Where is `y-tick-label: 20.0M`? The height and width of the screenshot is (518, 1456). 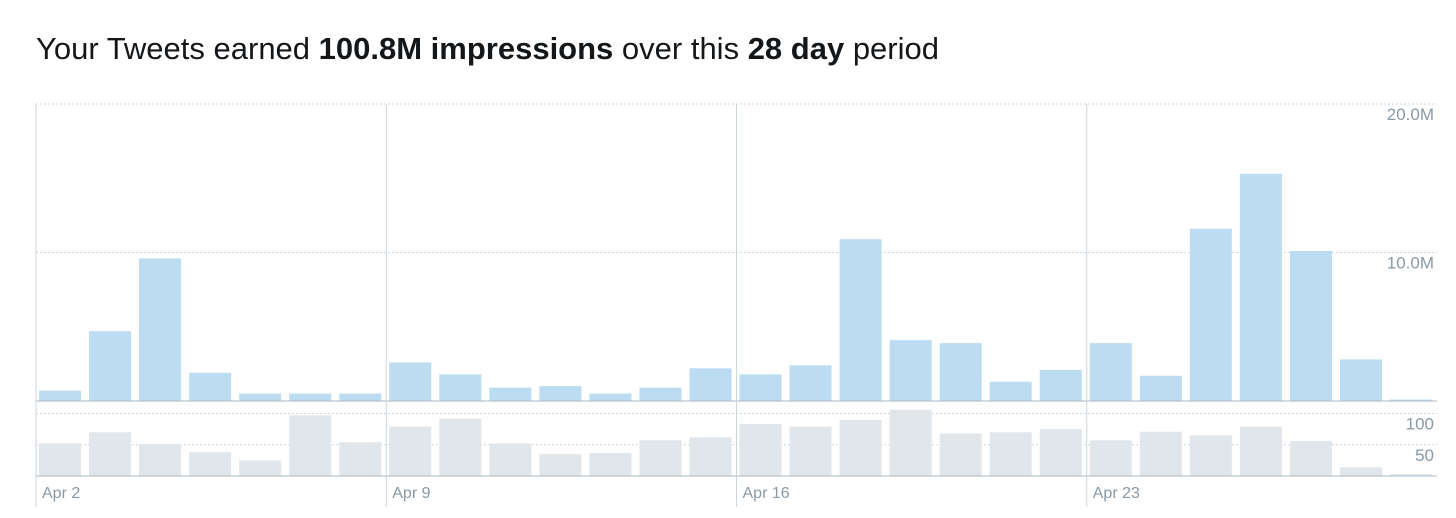
y-tick-label: 20.0M is located at coordinates (1410, 114).